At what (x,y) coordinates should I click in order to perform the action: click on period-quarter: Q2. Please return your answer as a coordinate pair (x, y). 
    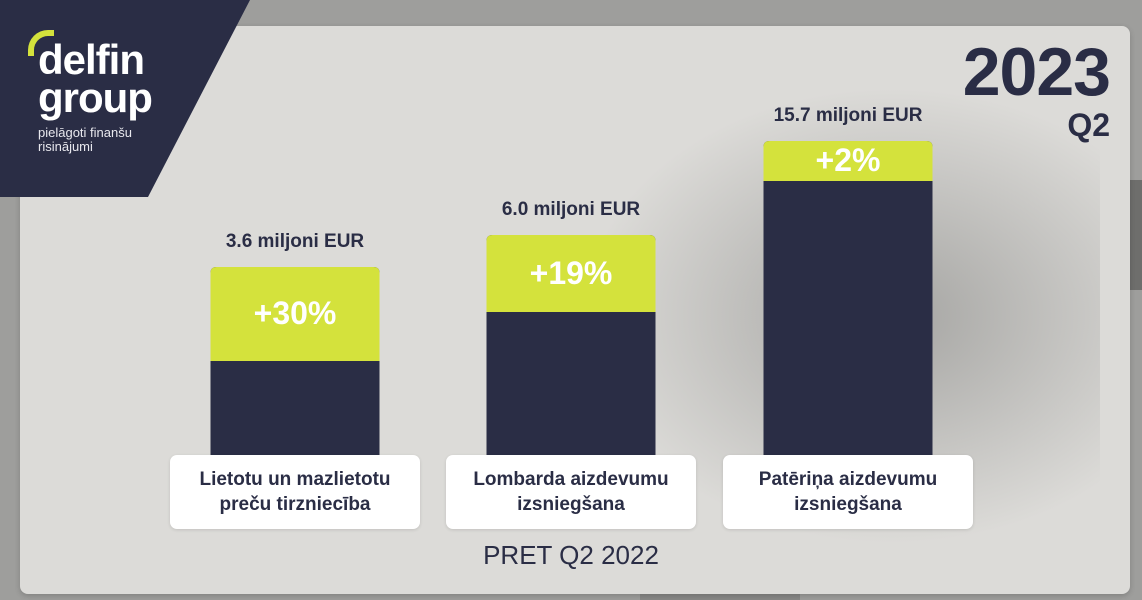
    Looking at the image, I should click on (1088, 125).